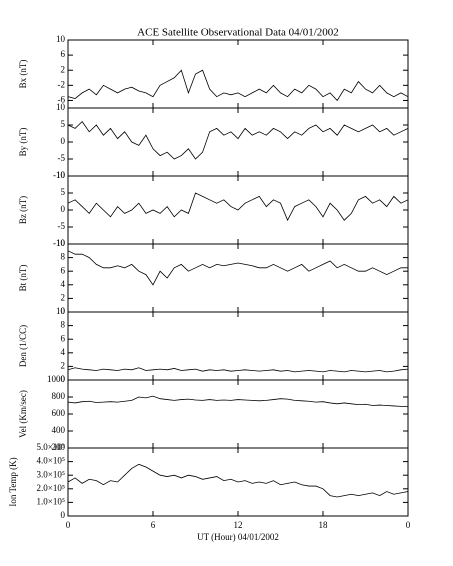  Describe the element at coordinates (51, 447) in the screenshot. I see `y-tick-label: 5.0×10⁵` at that location.